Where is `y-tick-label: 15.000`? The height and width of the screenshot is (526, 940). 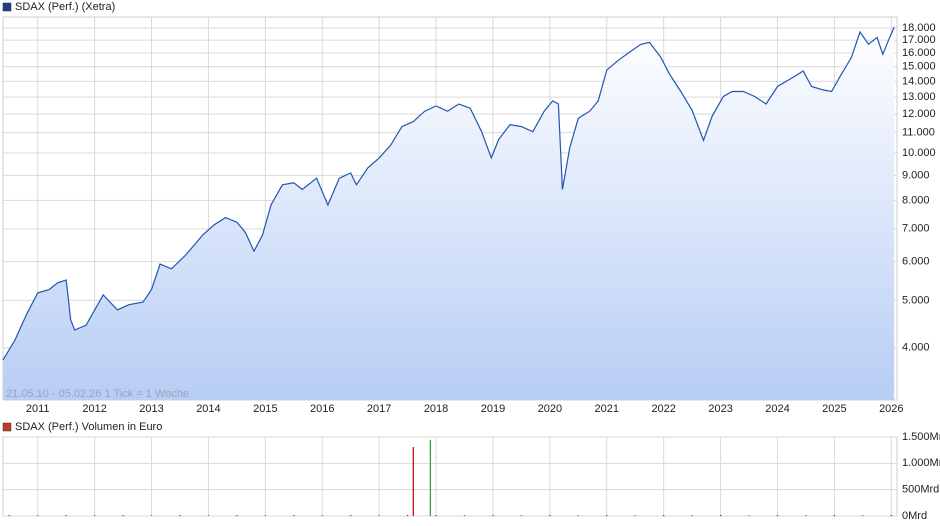 y-tick-label: 15.000 is located at coordinates (919, 67).